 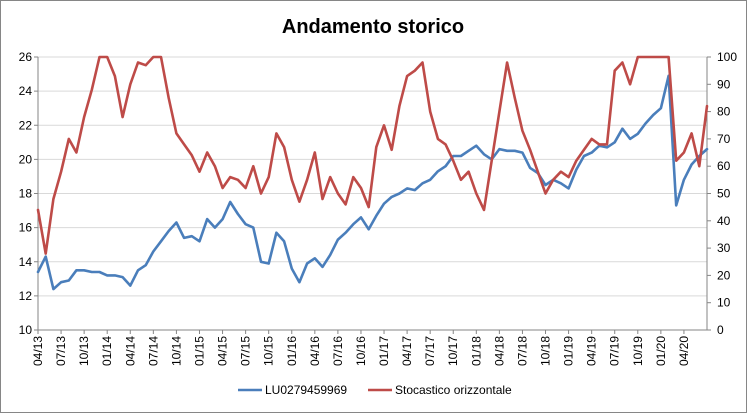 What do you see at coordinates (26, 159) in the screenshot?
I see `y-left-tick-label: 20` at bounding box center [26, 159].